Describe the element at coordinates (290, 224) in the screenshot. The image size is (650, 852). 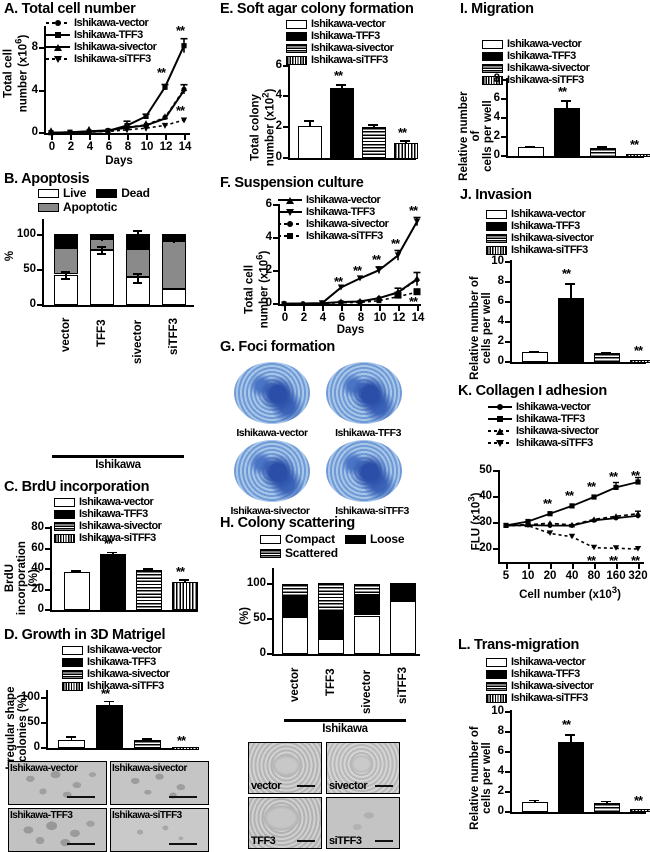
I see `line-circle-dotted-icon` at that location.